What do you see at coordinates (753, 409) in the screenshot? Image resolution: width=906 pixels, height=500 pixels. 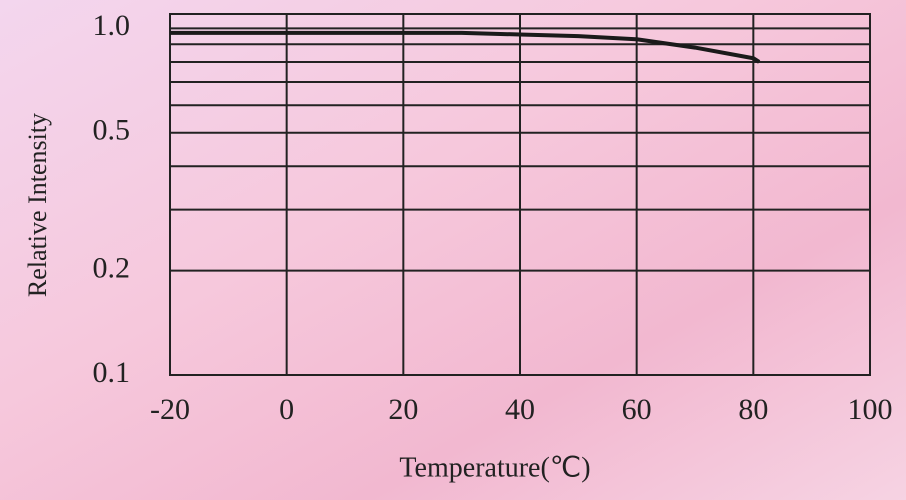 I see `x-tick-label: 80` at bounding box center [753, 409].